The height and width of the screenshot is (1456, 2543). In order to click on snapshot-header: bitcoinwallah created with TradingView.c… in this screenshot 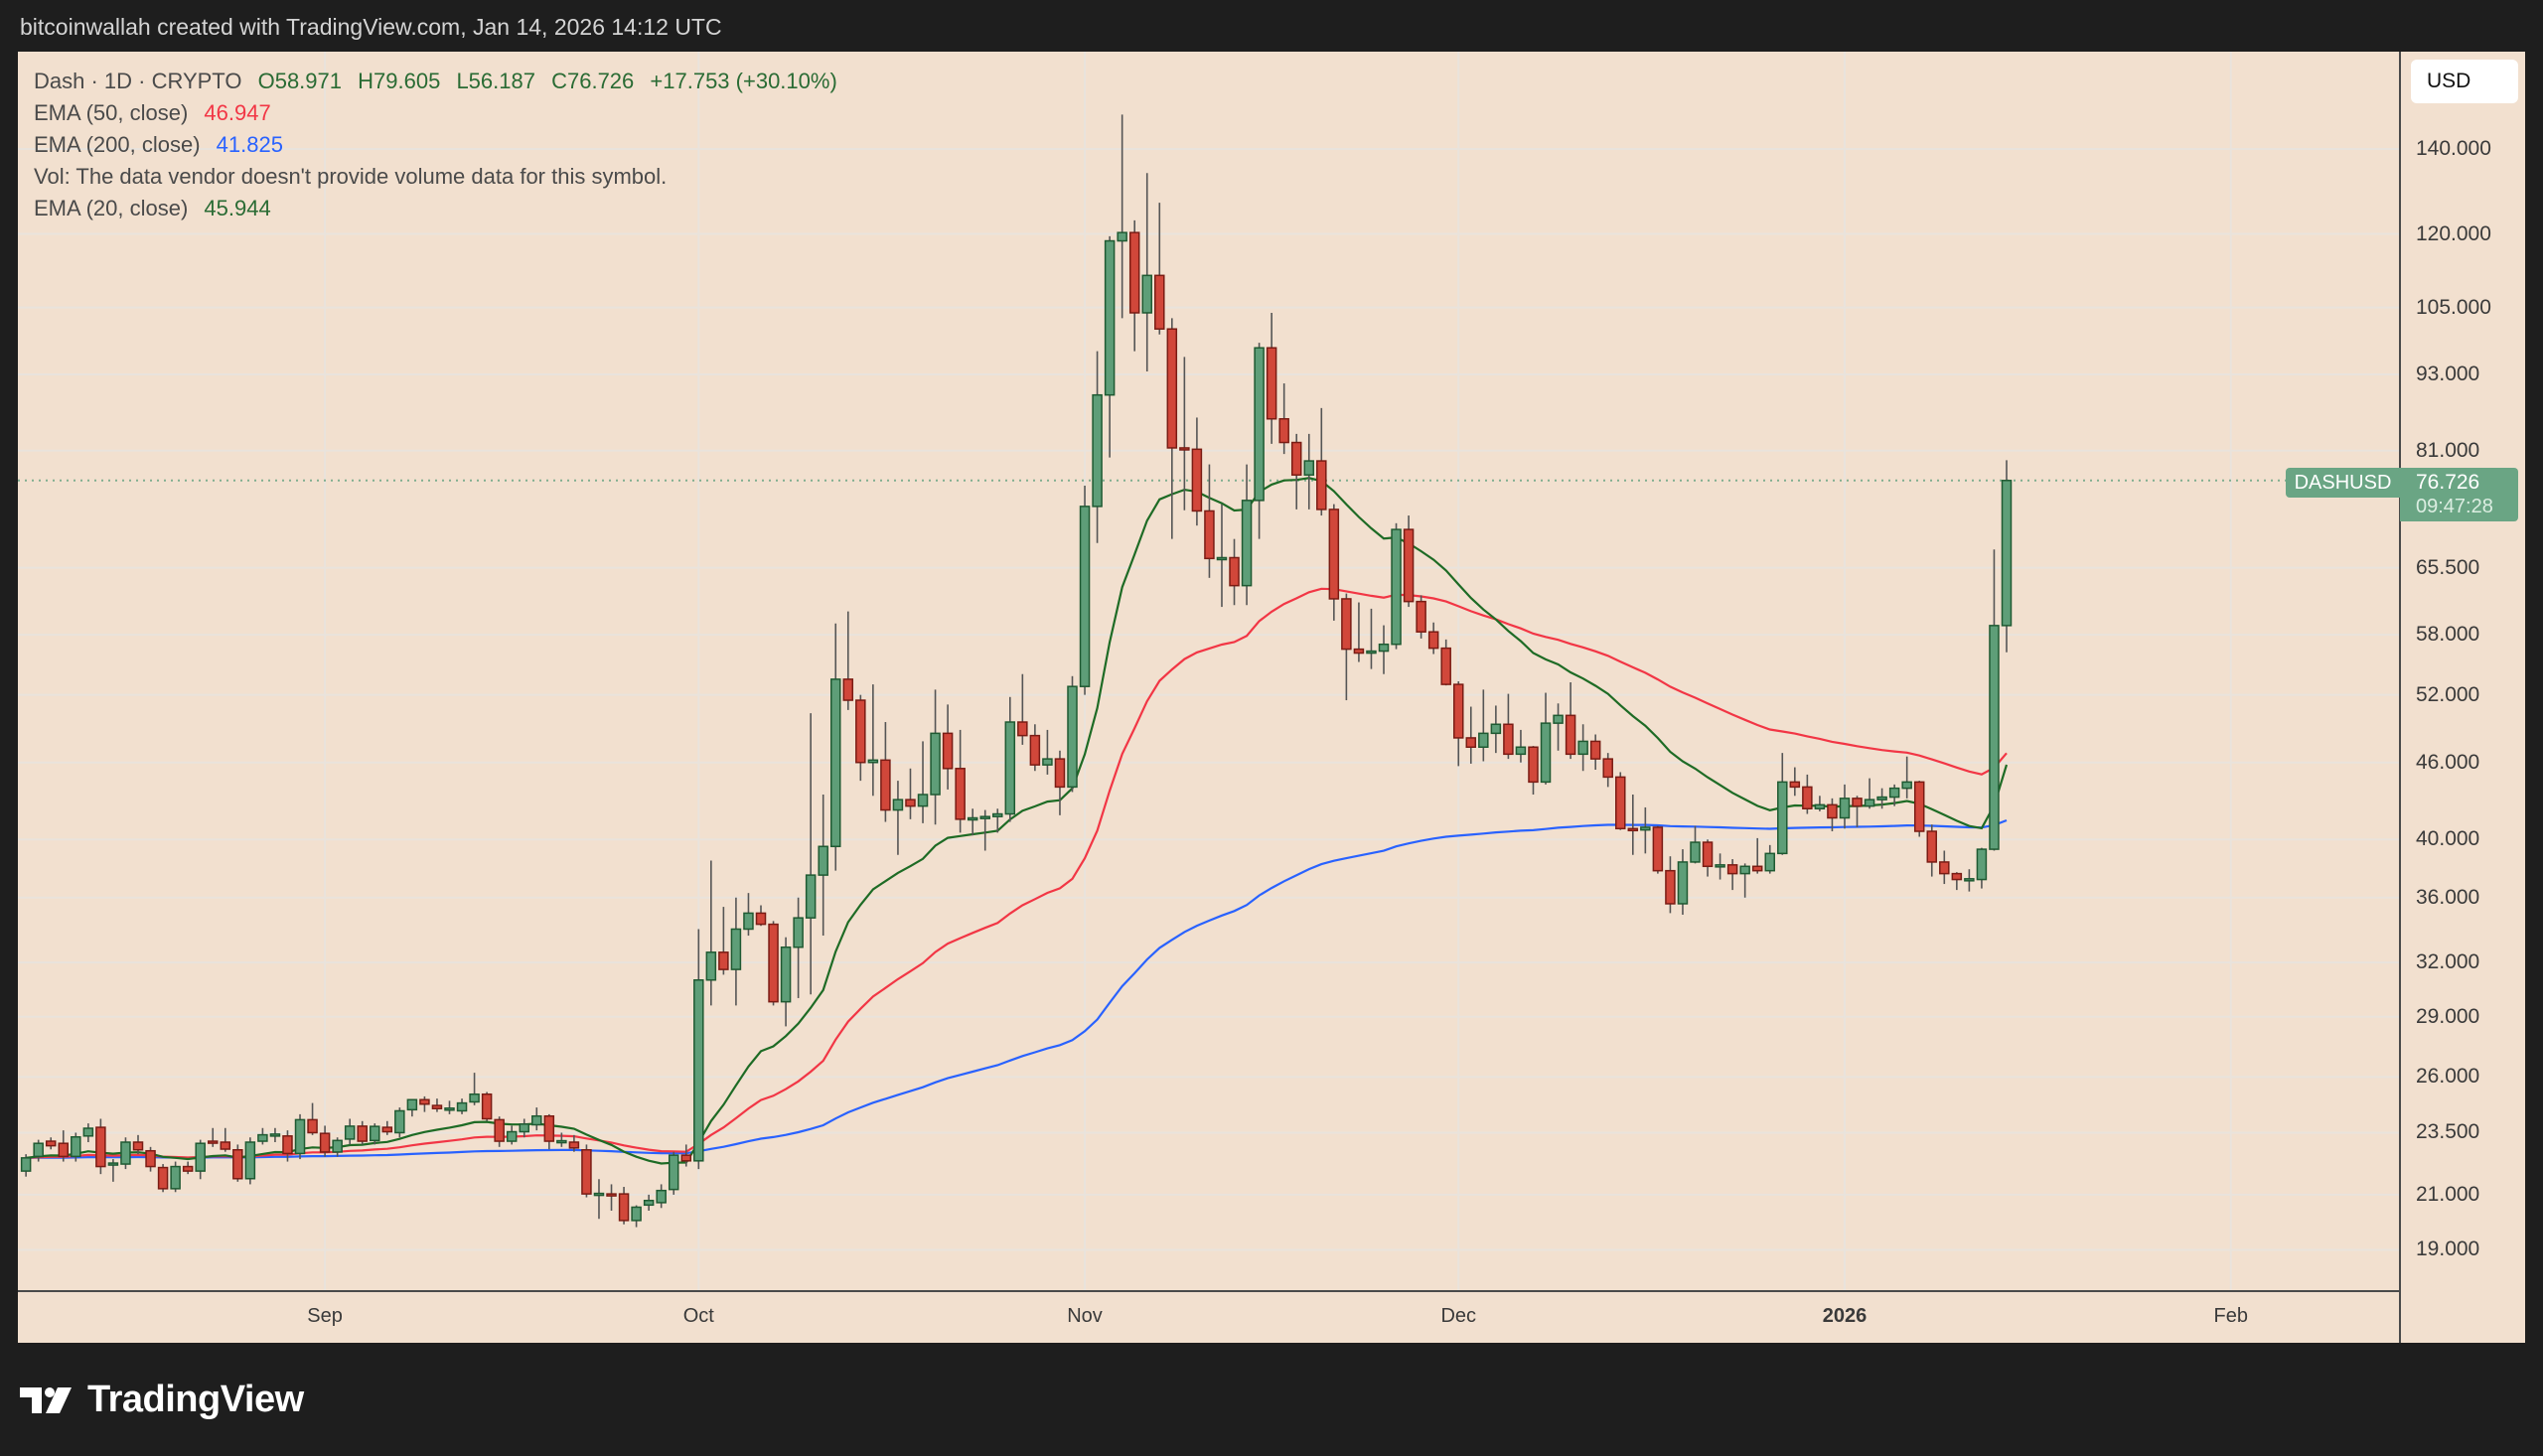, I will do `click(1271, 26)`.